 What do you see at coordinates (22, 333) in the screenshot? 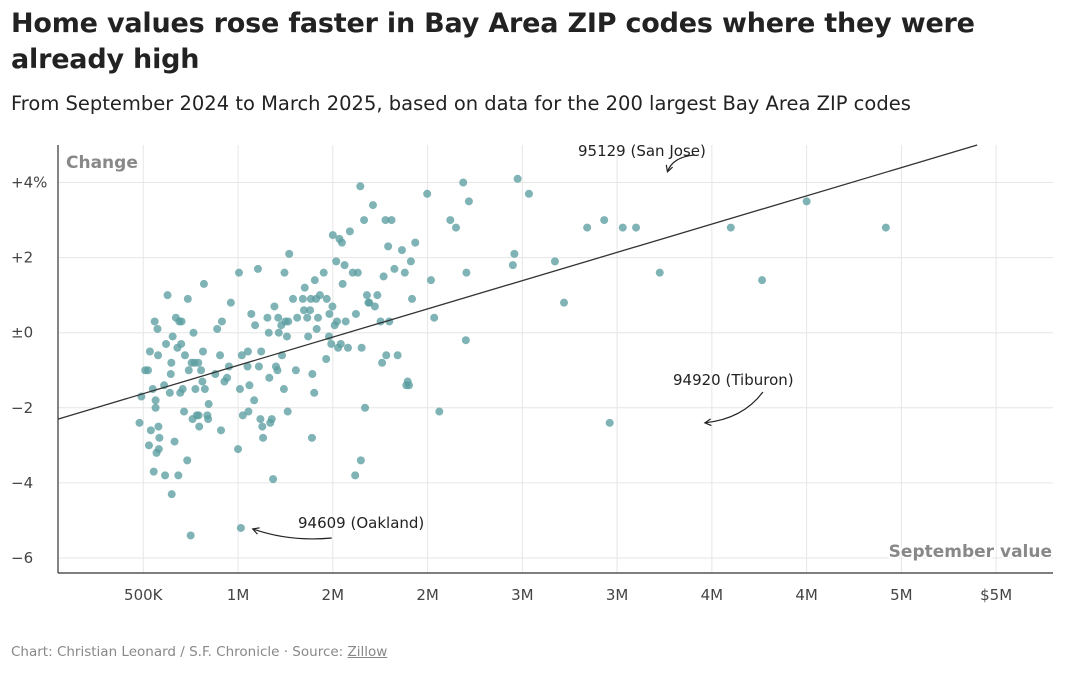
I see `y-tick-label: ±0` at bounding box center [22, 333].